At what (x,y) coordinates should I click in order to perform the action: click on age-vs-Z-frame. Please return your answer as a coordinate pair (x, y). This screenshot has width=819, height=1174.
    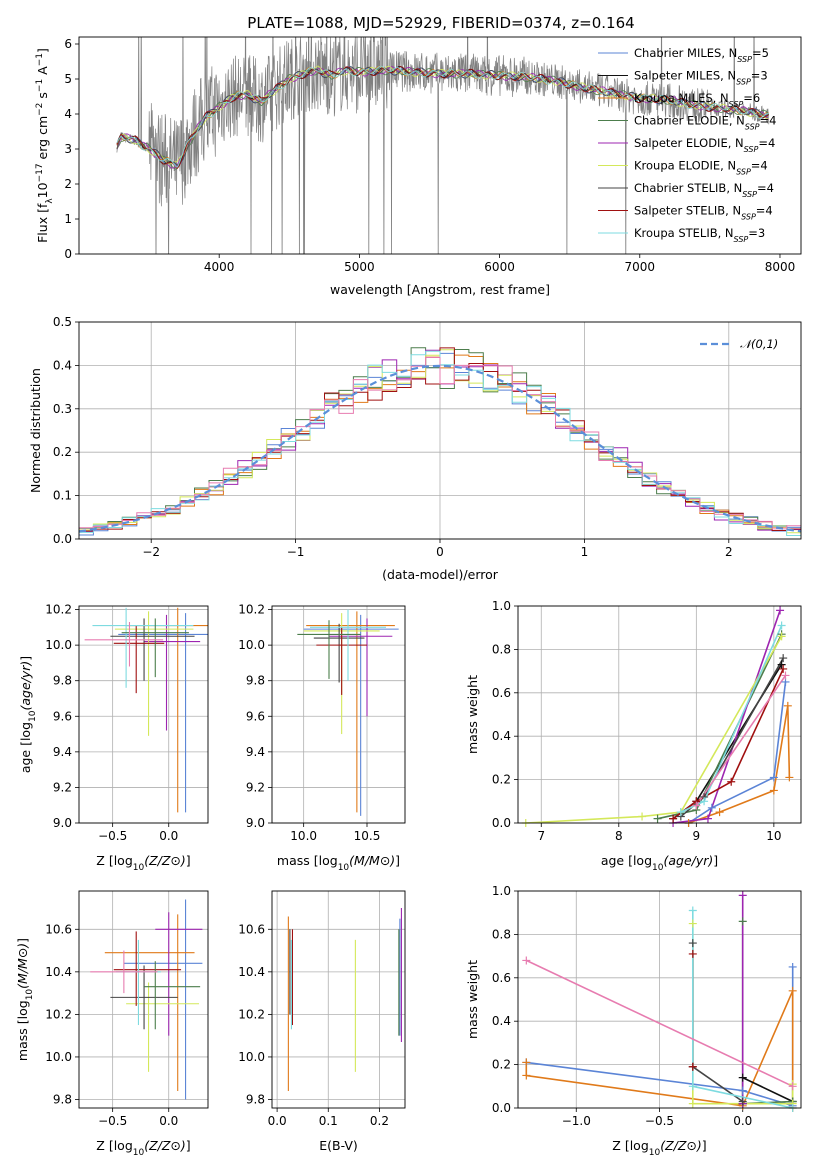
    Looking at the image, I should click on (143, 714).